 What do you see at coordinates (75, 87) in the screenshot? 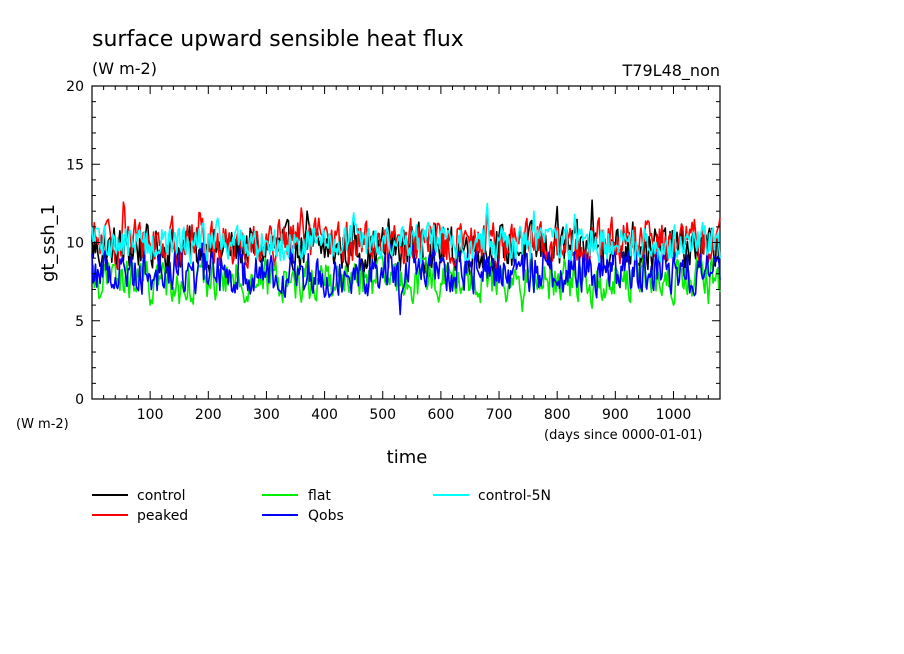
I see `y-tick-label: 20` at bounding box center [75, 87].